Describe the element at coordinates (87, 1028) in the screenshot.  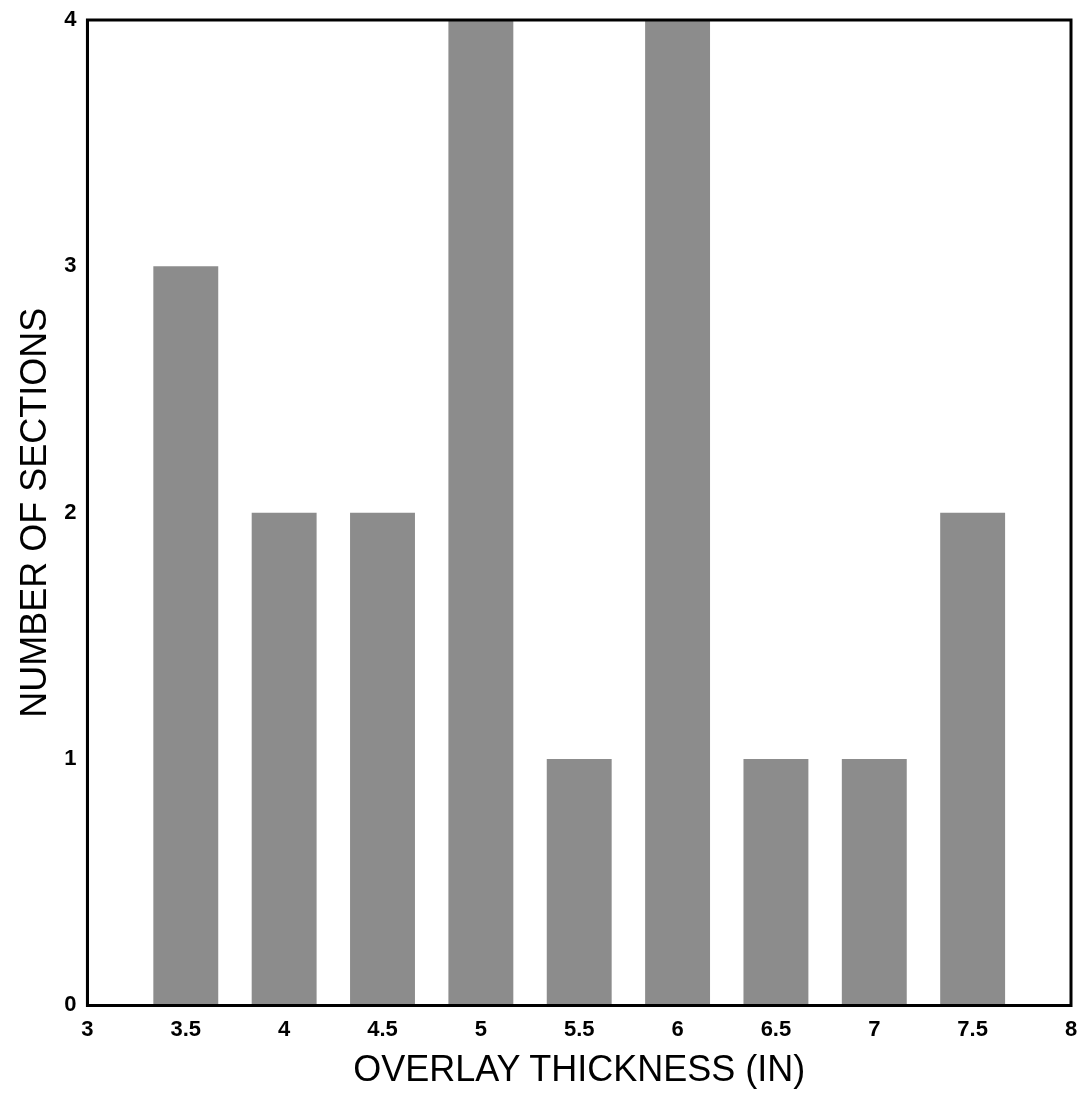
I see `x-tick-label: 3` at that location.